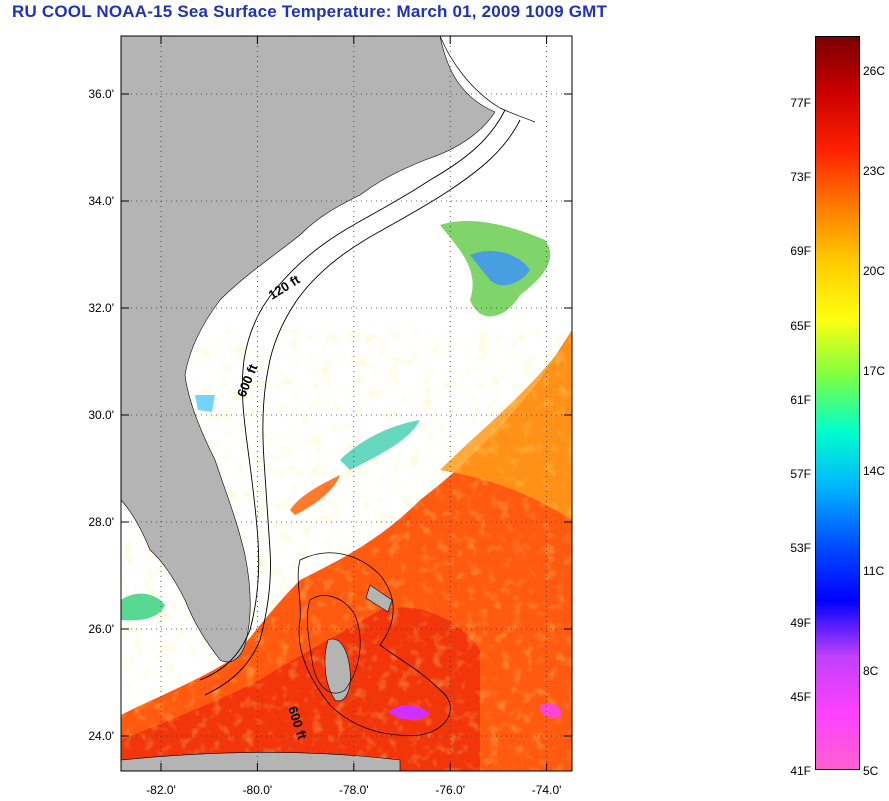 The width and height of the screenshot is (889, 801). Describe the element at coordinates (379, 598) in the screenshot. I see `land-bahamas-eleuthera` at that location.